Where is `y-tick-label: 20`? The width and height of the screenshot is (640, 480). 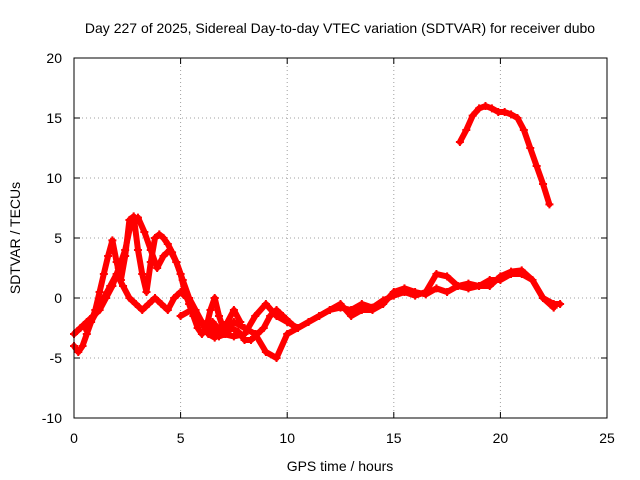 y-tick-label: 20 is located at coordinates (54, 58).